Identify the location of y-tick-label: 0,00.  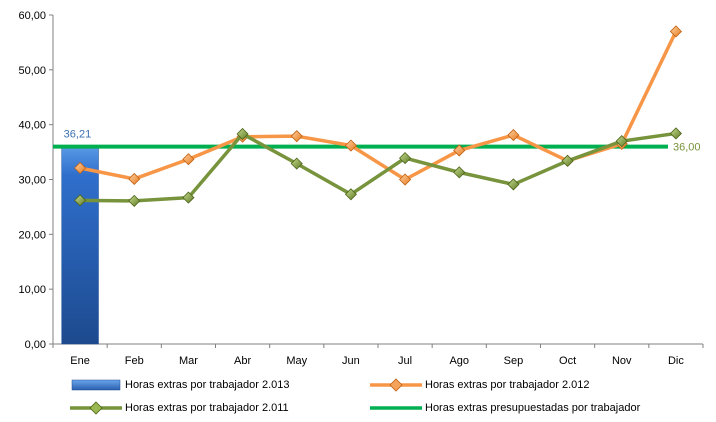
(35, 345).